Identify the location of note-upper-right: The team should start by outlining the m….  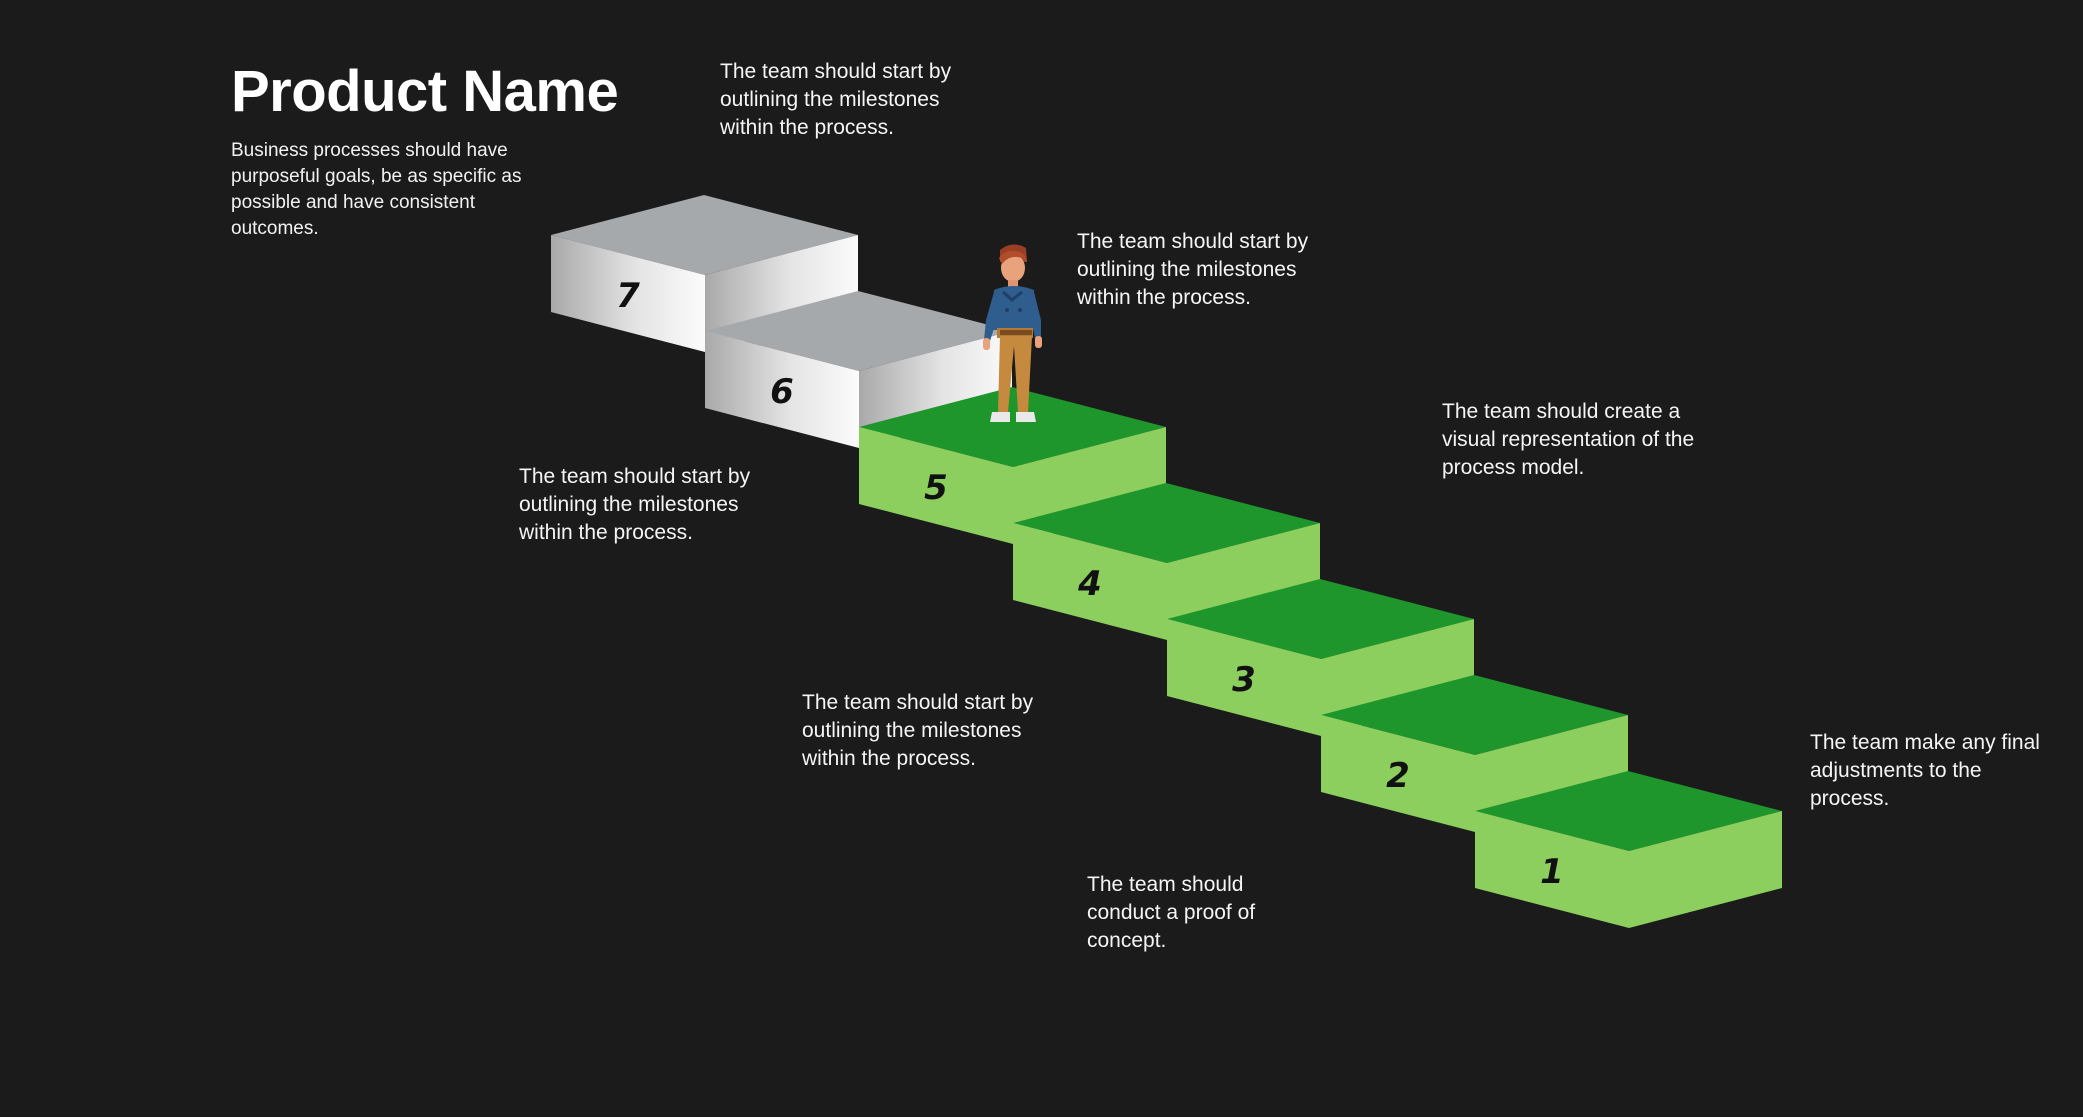
(1193, 269).